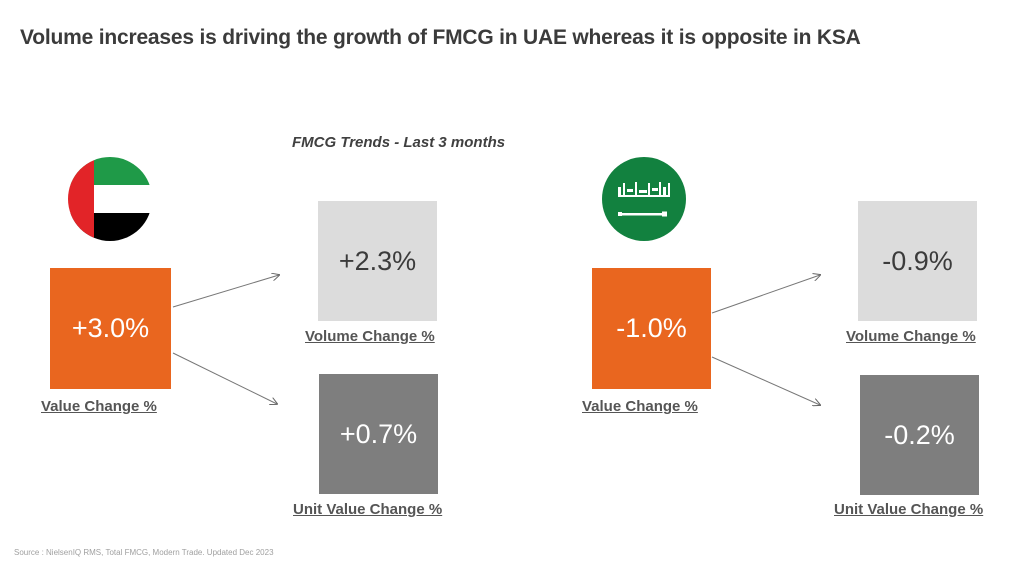 The width and height of the screenshot is (1024, 576). Describe the element at coordinates (765, 380) in the screenshot. I see `ksa-arrow-to-unit-value` at that location.